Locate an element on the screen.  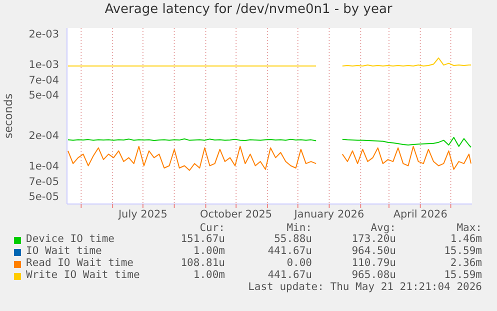
x-tick-label: July 2025 is located at coordinates (142, 214).